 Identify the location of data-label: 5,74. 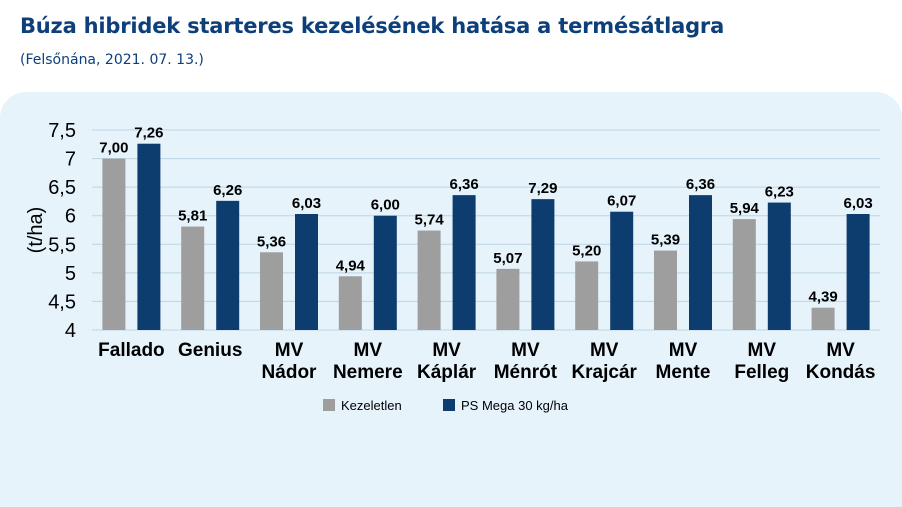
(429, 220).